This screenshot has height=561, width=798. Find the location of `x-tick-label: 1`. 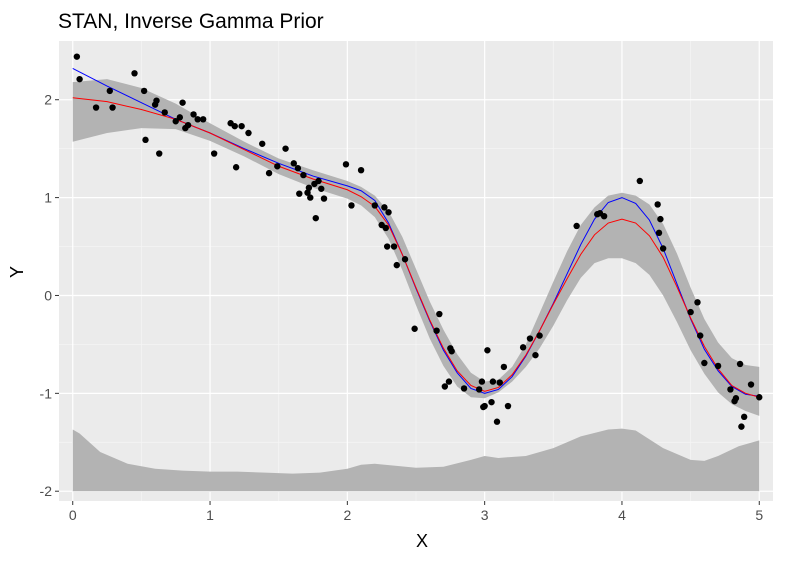

x-tick-label: 1 is located at coordinates (210, 515).